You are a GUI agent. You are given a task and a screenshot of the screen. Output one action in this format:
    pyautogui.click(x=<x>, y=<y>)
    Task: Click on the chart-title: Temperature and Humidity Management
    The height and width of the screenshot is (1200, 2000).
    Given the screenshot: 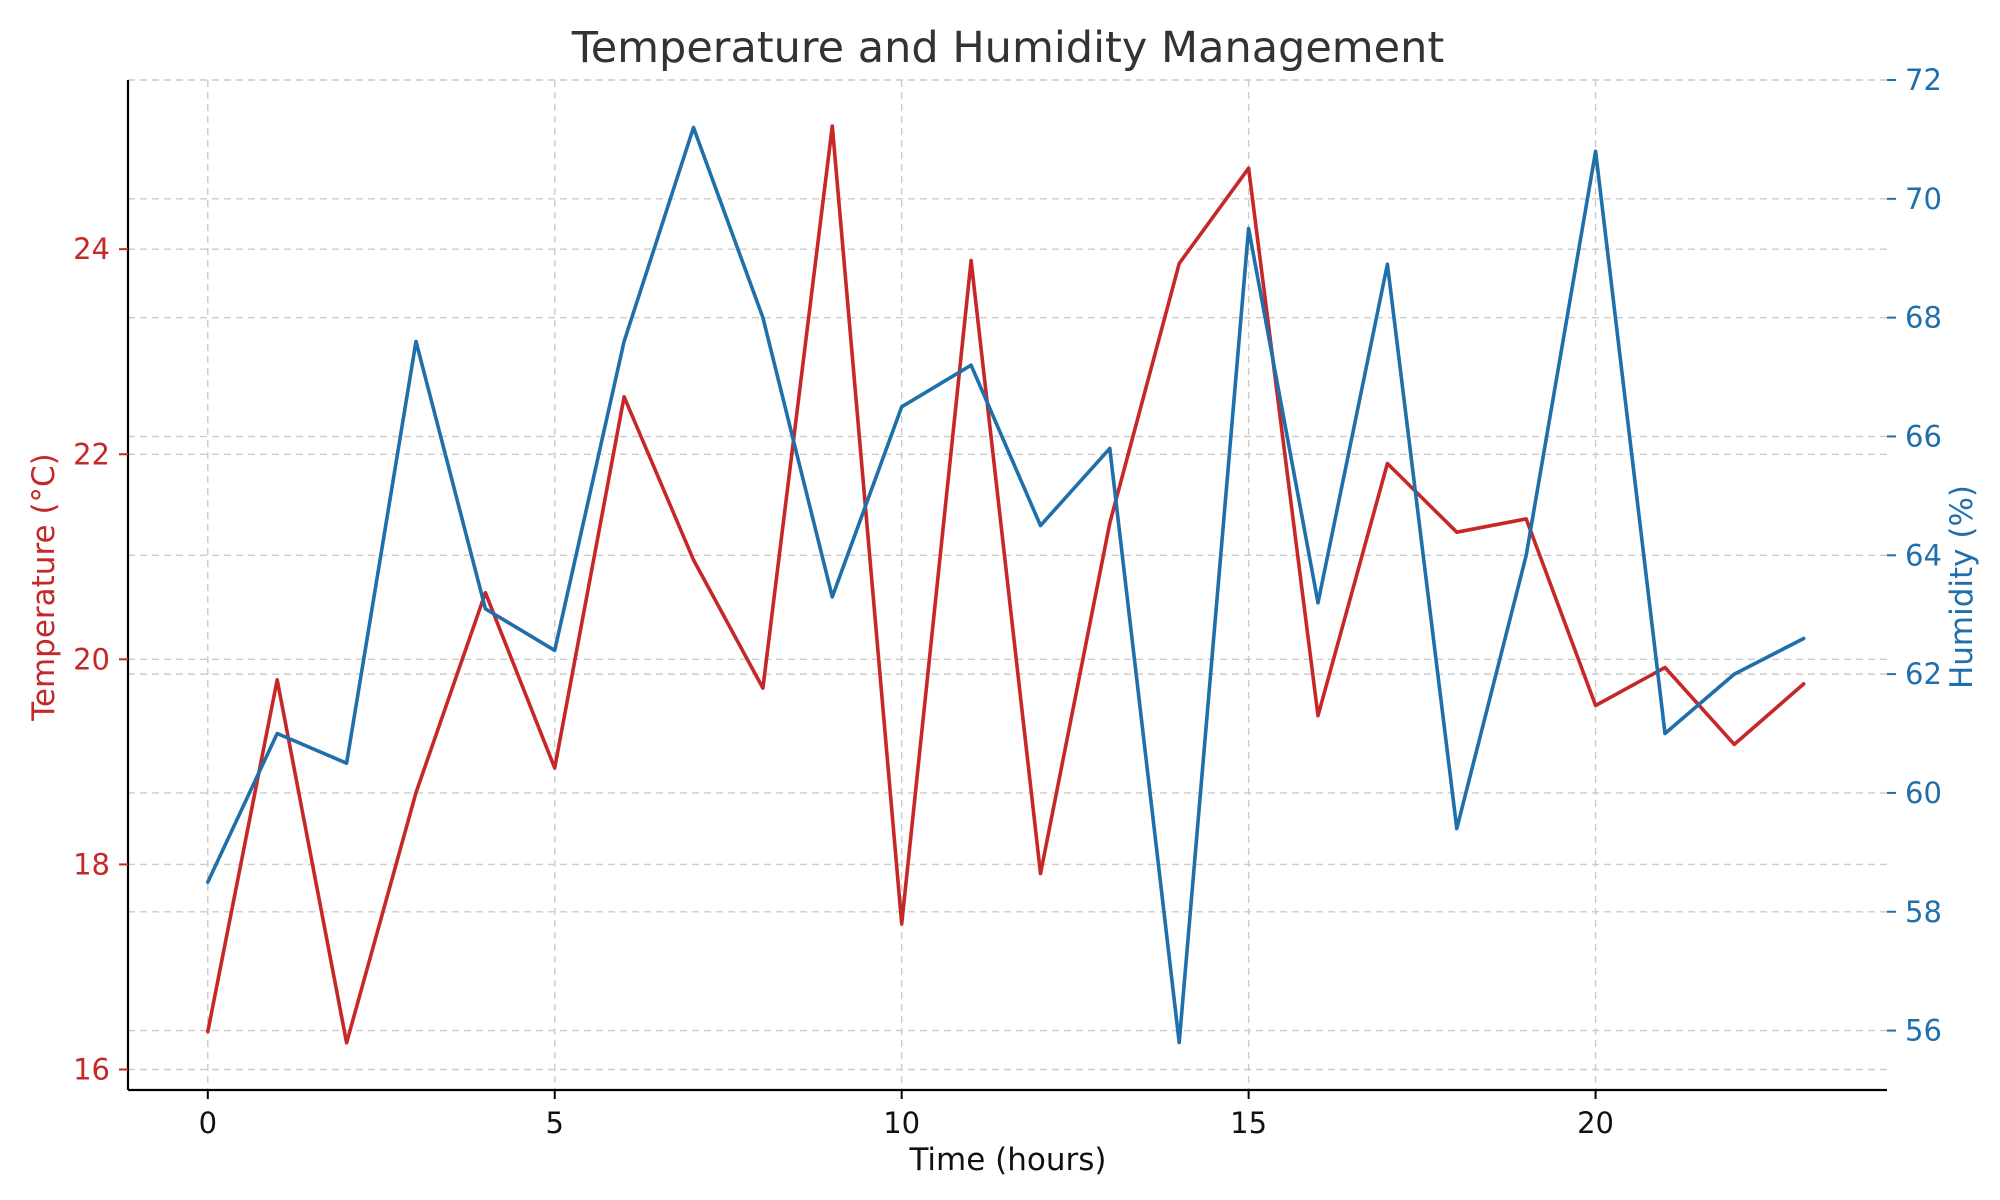 What is the action you would take?
    pyautogui.click(x=1008, y=48)
    